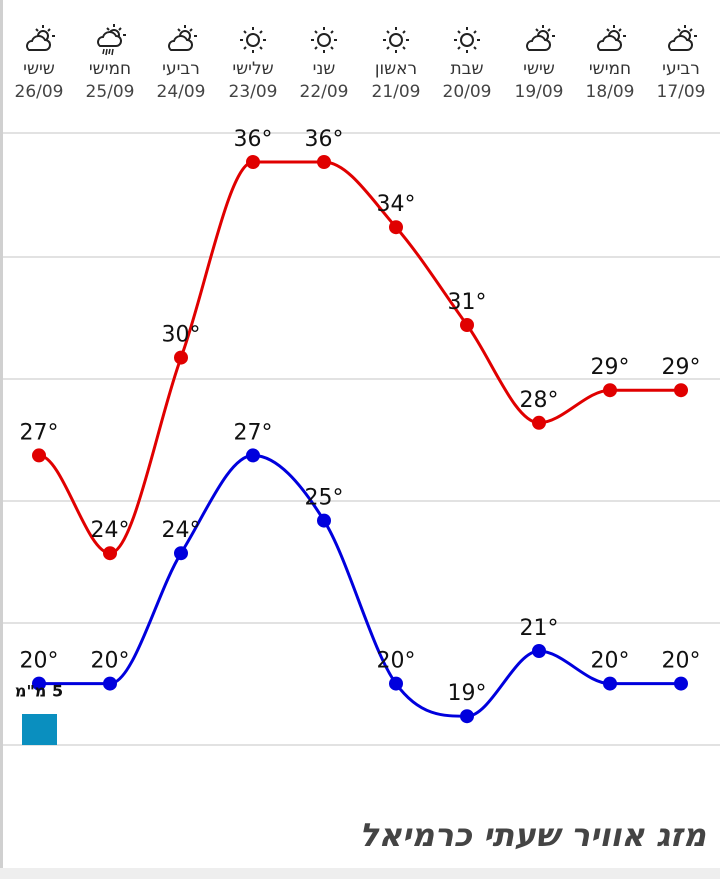  I want to click on day-column: שישי 26/09, so click(39, 63).